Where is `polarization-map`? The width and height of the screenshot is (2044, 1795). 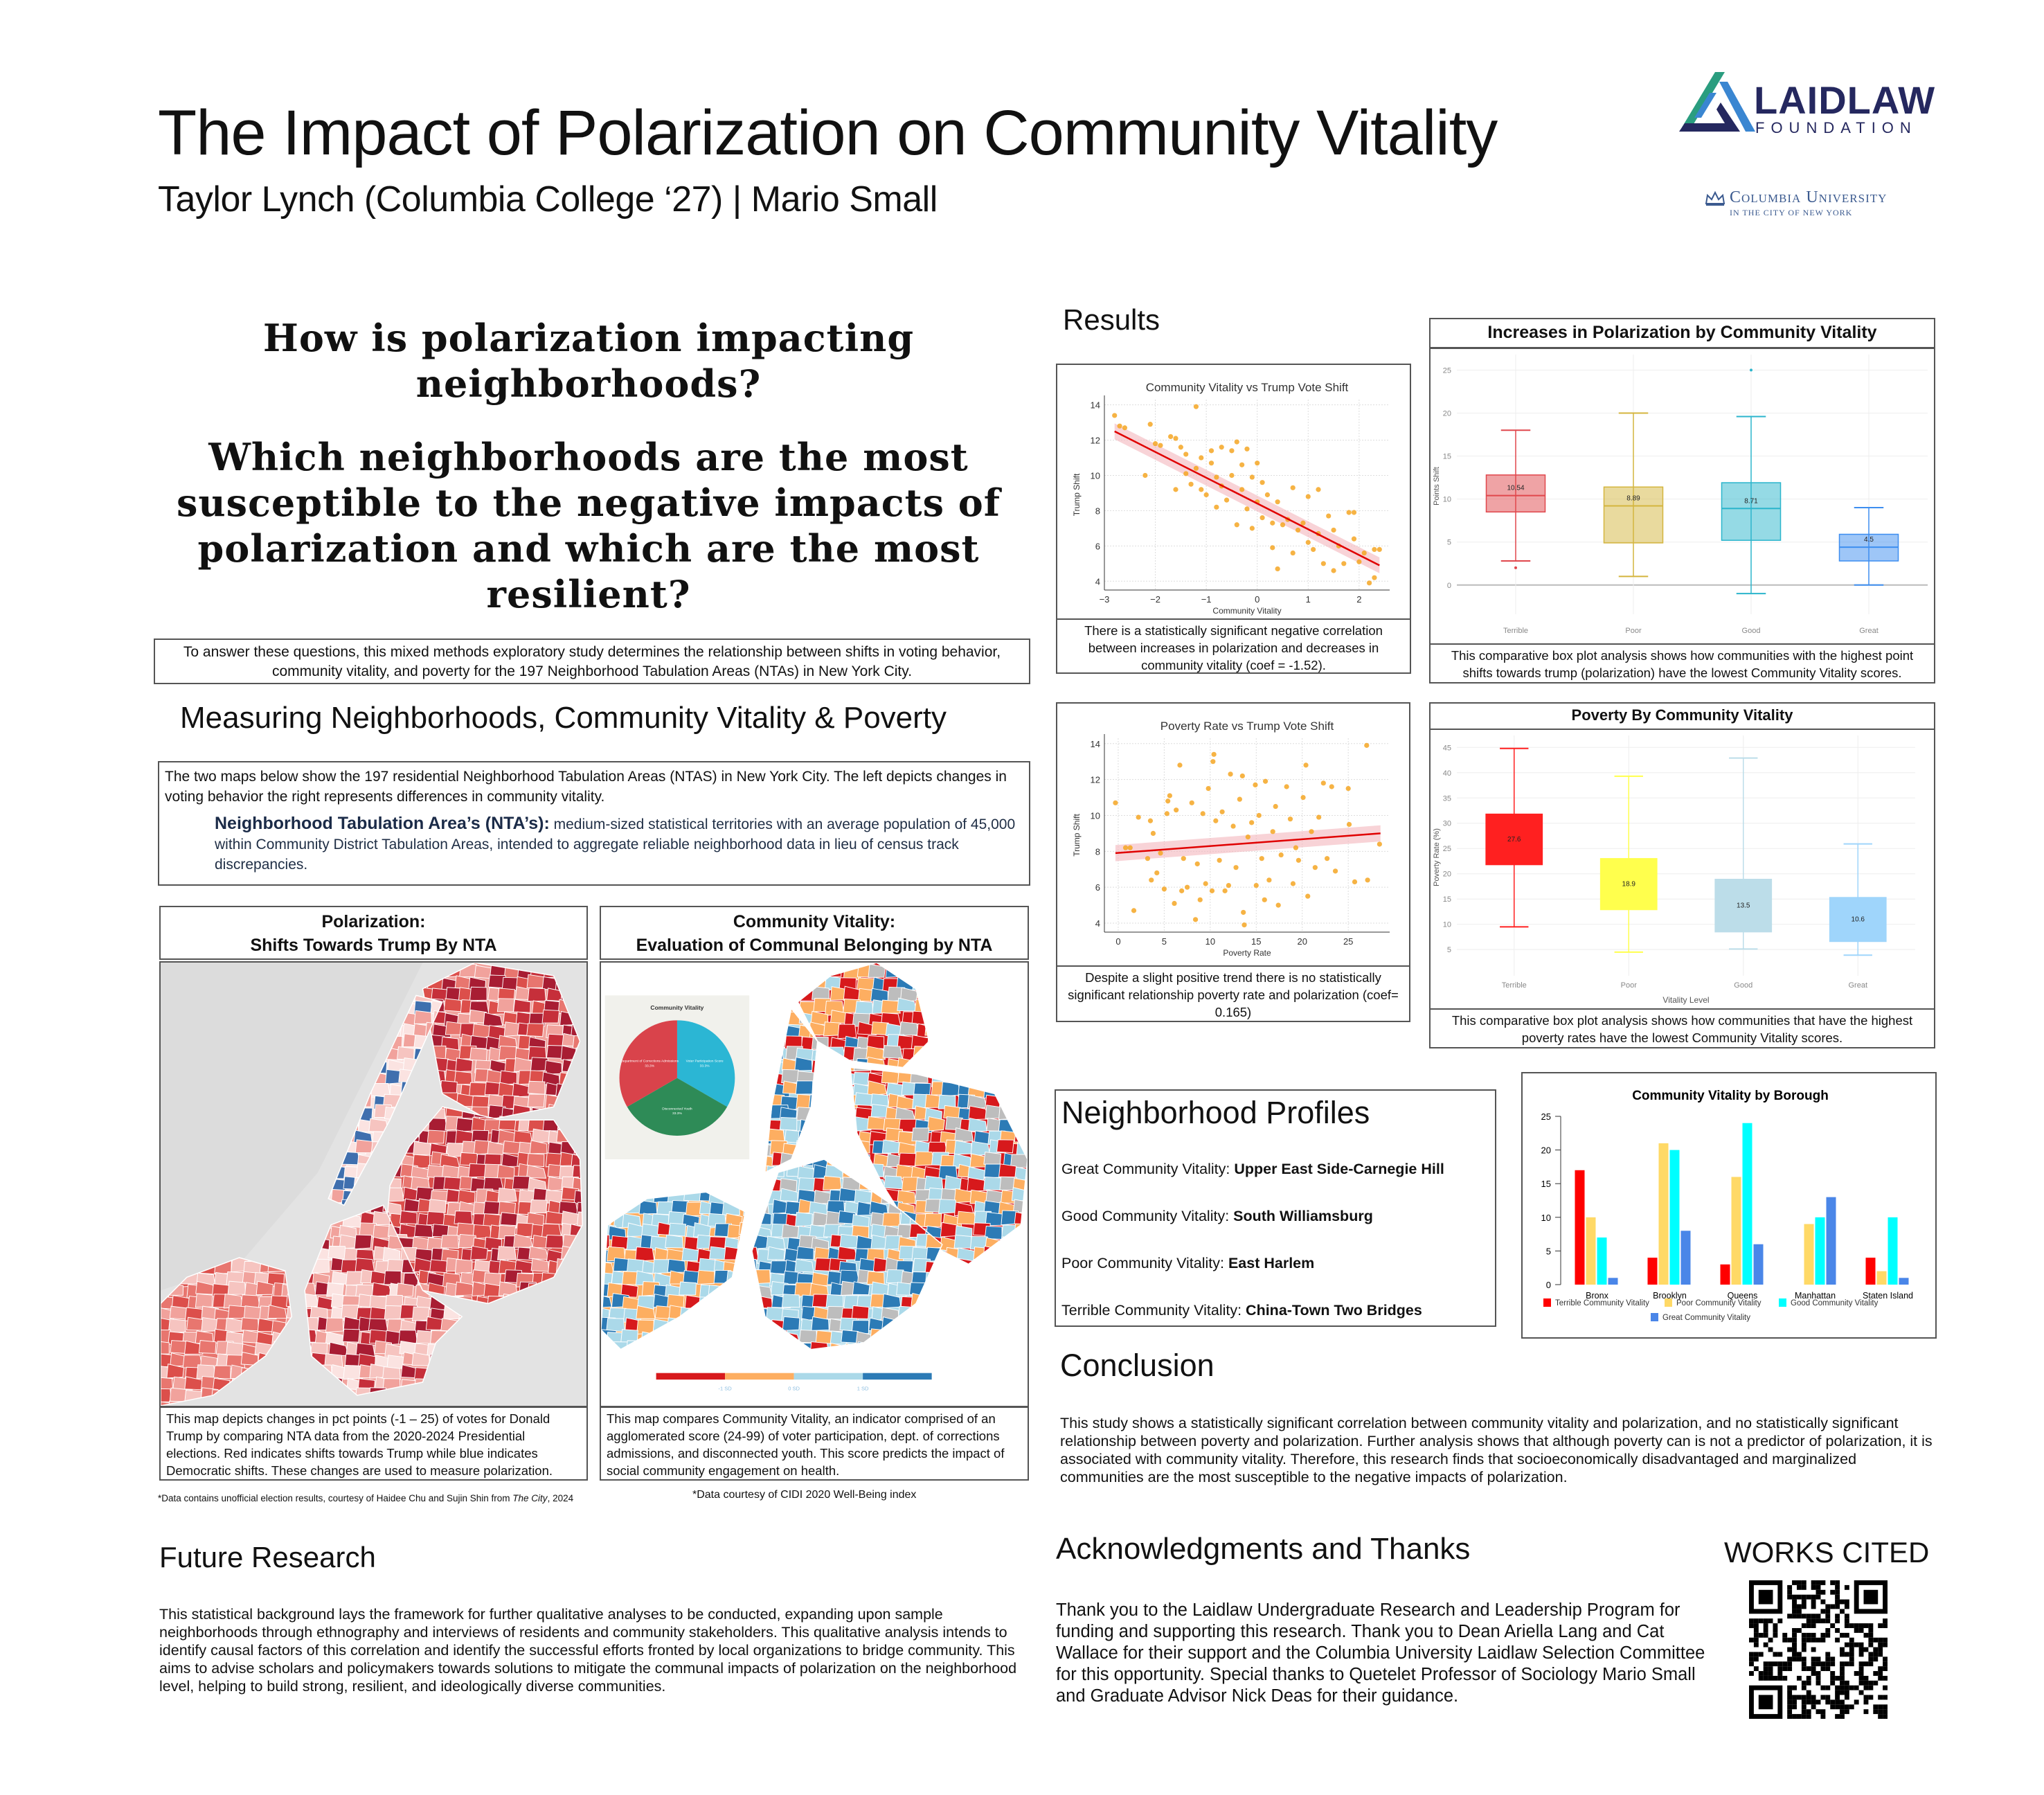 polarization-map is located at coordinates (374, 1184).